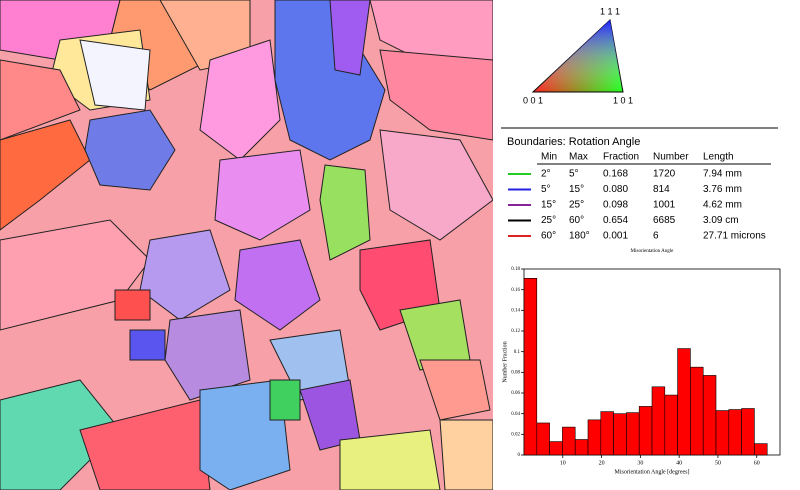  Describe the element at coordinates (578, 56) in the screenshot. I see `ipf-triangle-overlay` at that location.